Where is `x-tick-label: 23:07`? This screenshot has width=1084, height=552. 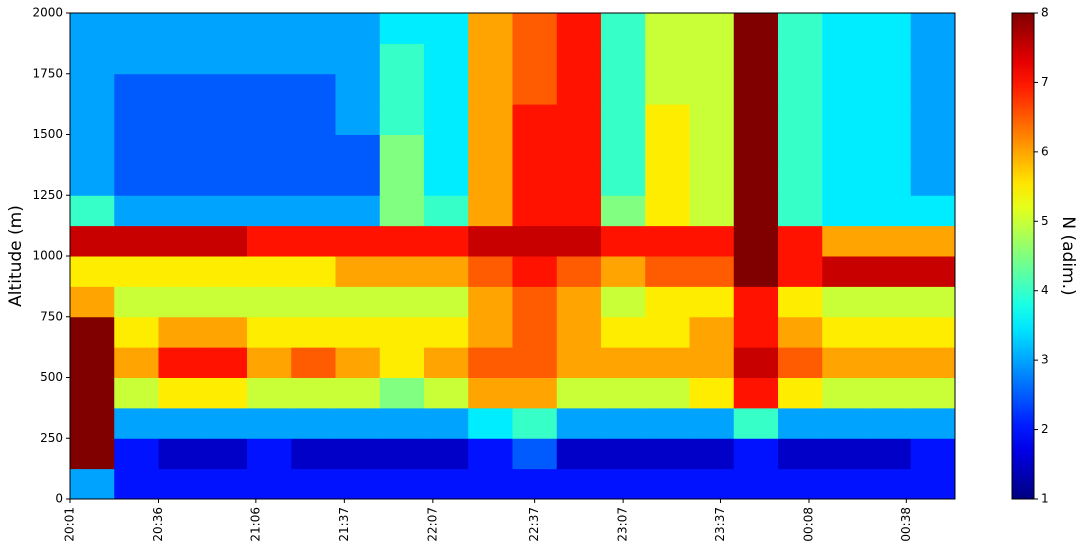
x-tick-label: 23:07 is located at coordinates (623, 524).